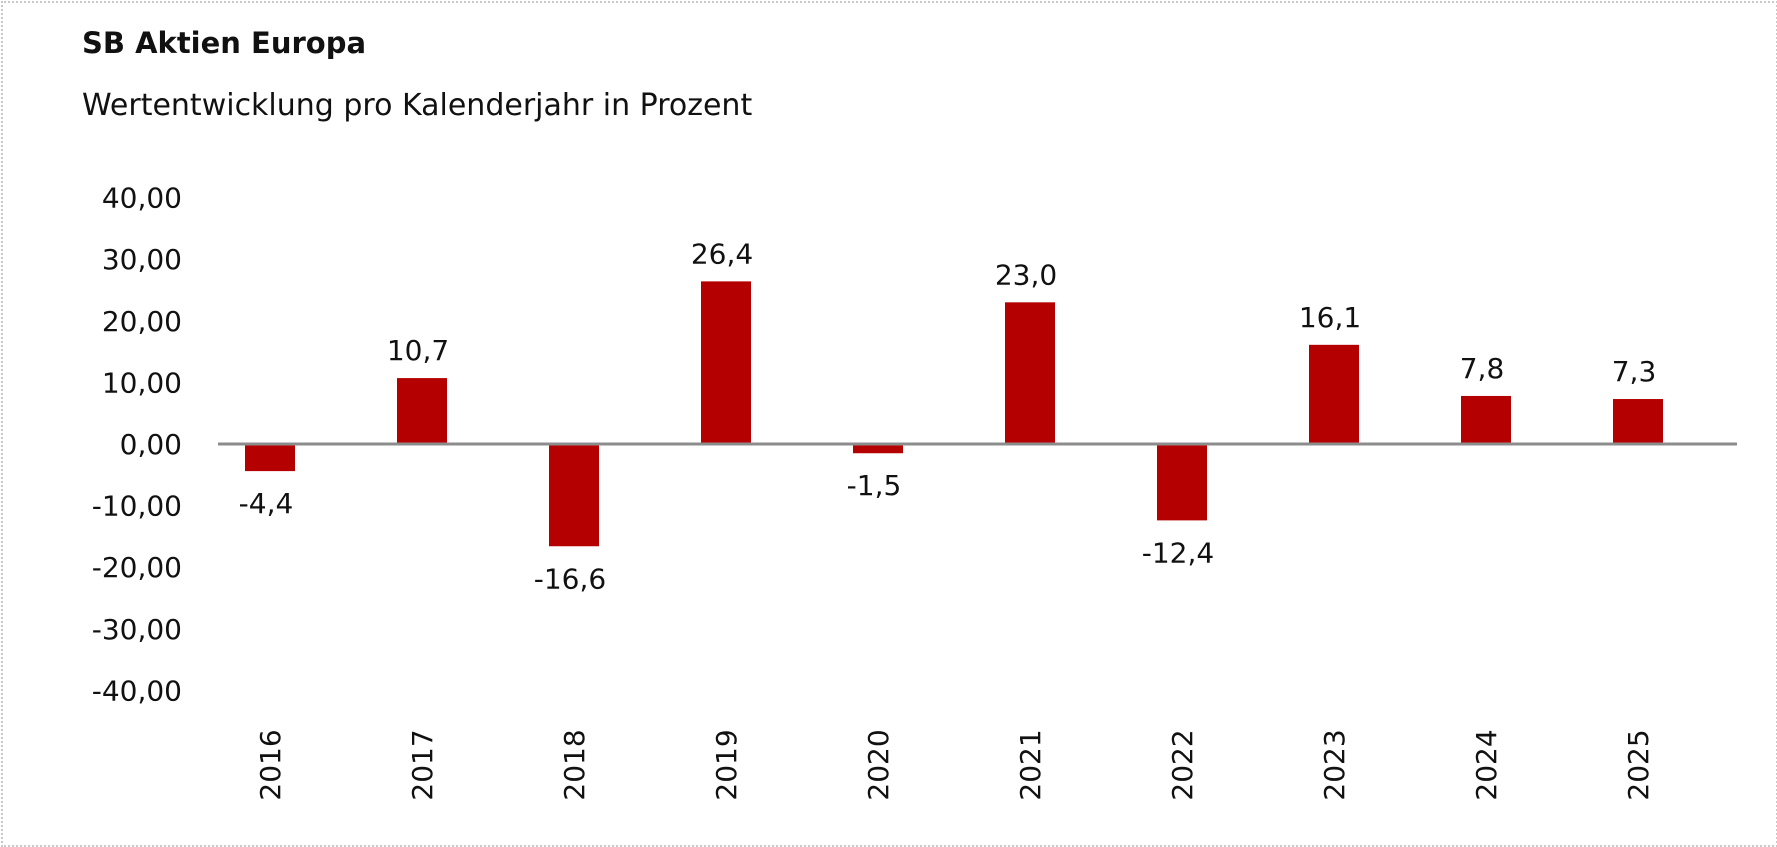  What do you see at coordinates (1634, 371) in the screenshot?
I see `data-label: 7,3` at bounding box center [1634, 371].